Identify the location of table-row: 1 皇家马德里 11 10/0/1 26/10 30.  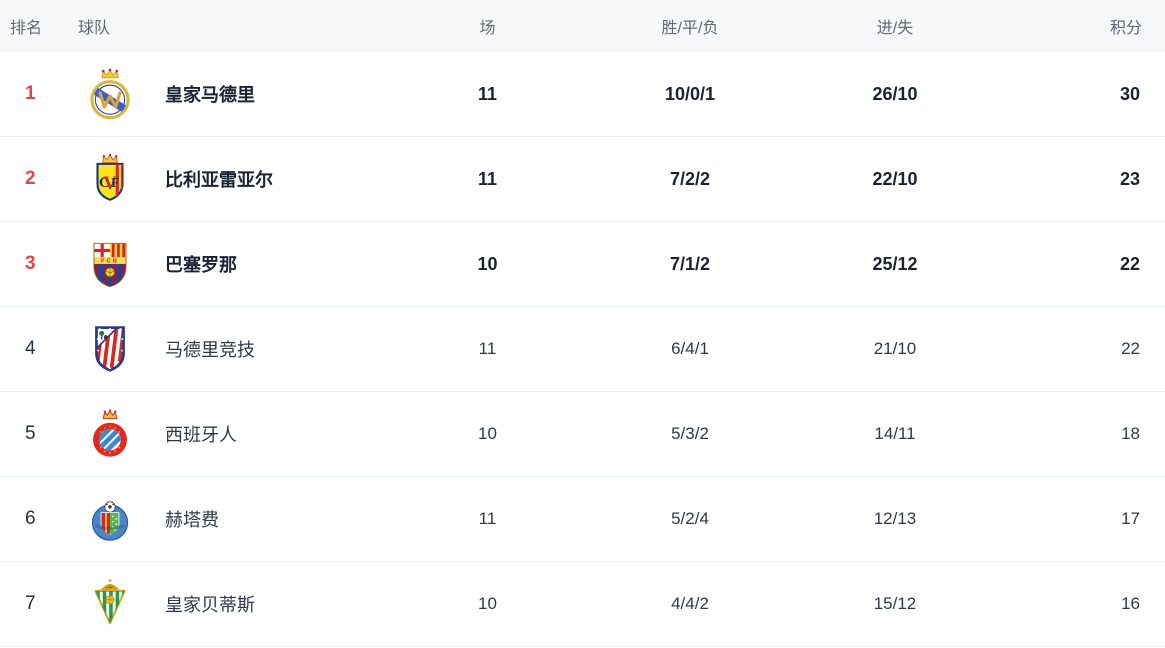
(582, 94).